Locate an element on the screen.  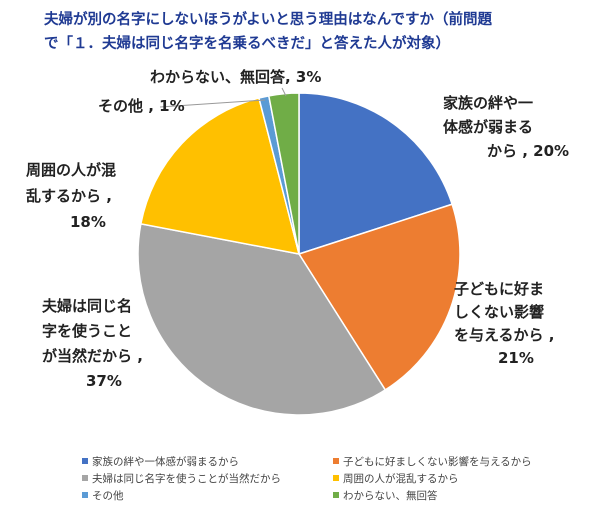
legend-label-2: 子どもに好ましくない影響を与えるから is located at coordinates (437, 461).